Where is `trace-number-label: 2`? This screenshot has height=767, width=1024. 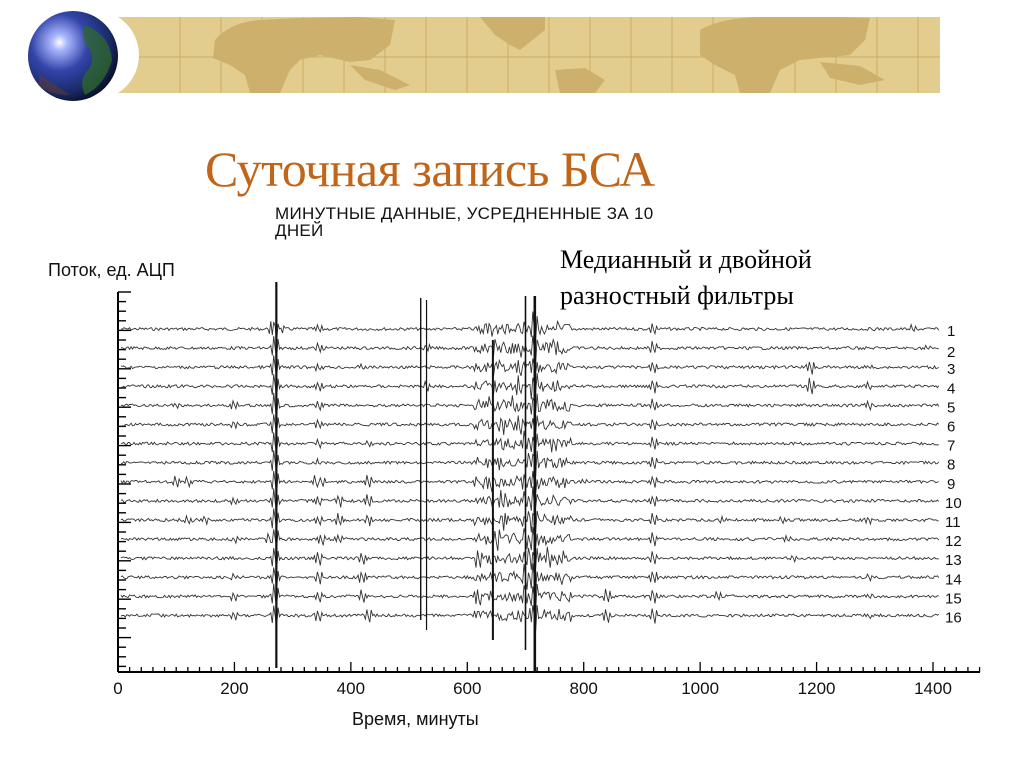 trace-number-label: 2 is located at coordinates (951, 352).